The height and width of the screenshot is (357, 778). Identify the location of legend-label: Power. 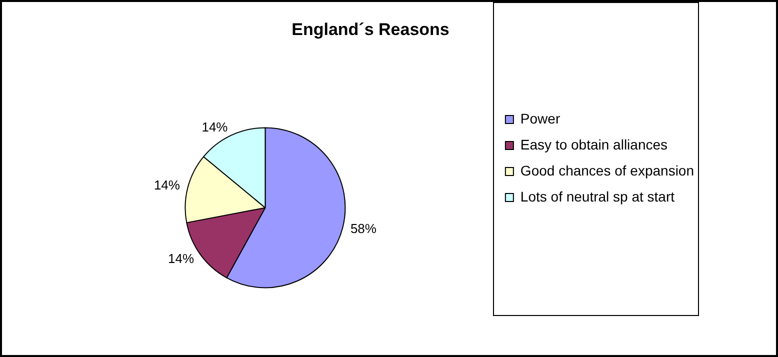
(540, 118).